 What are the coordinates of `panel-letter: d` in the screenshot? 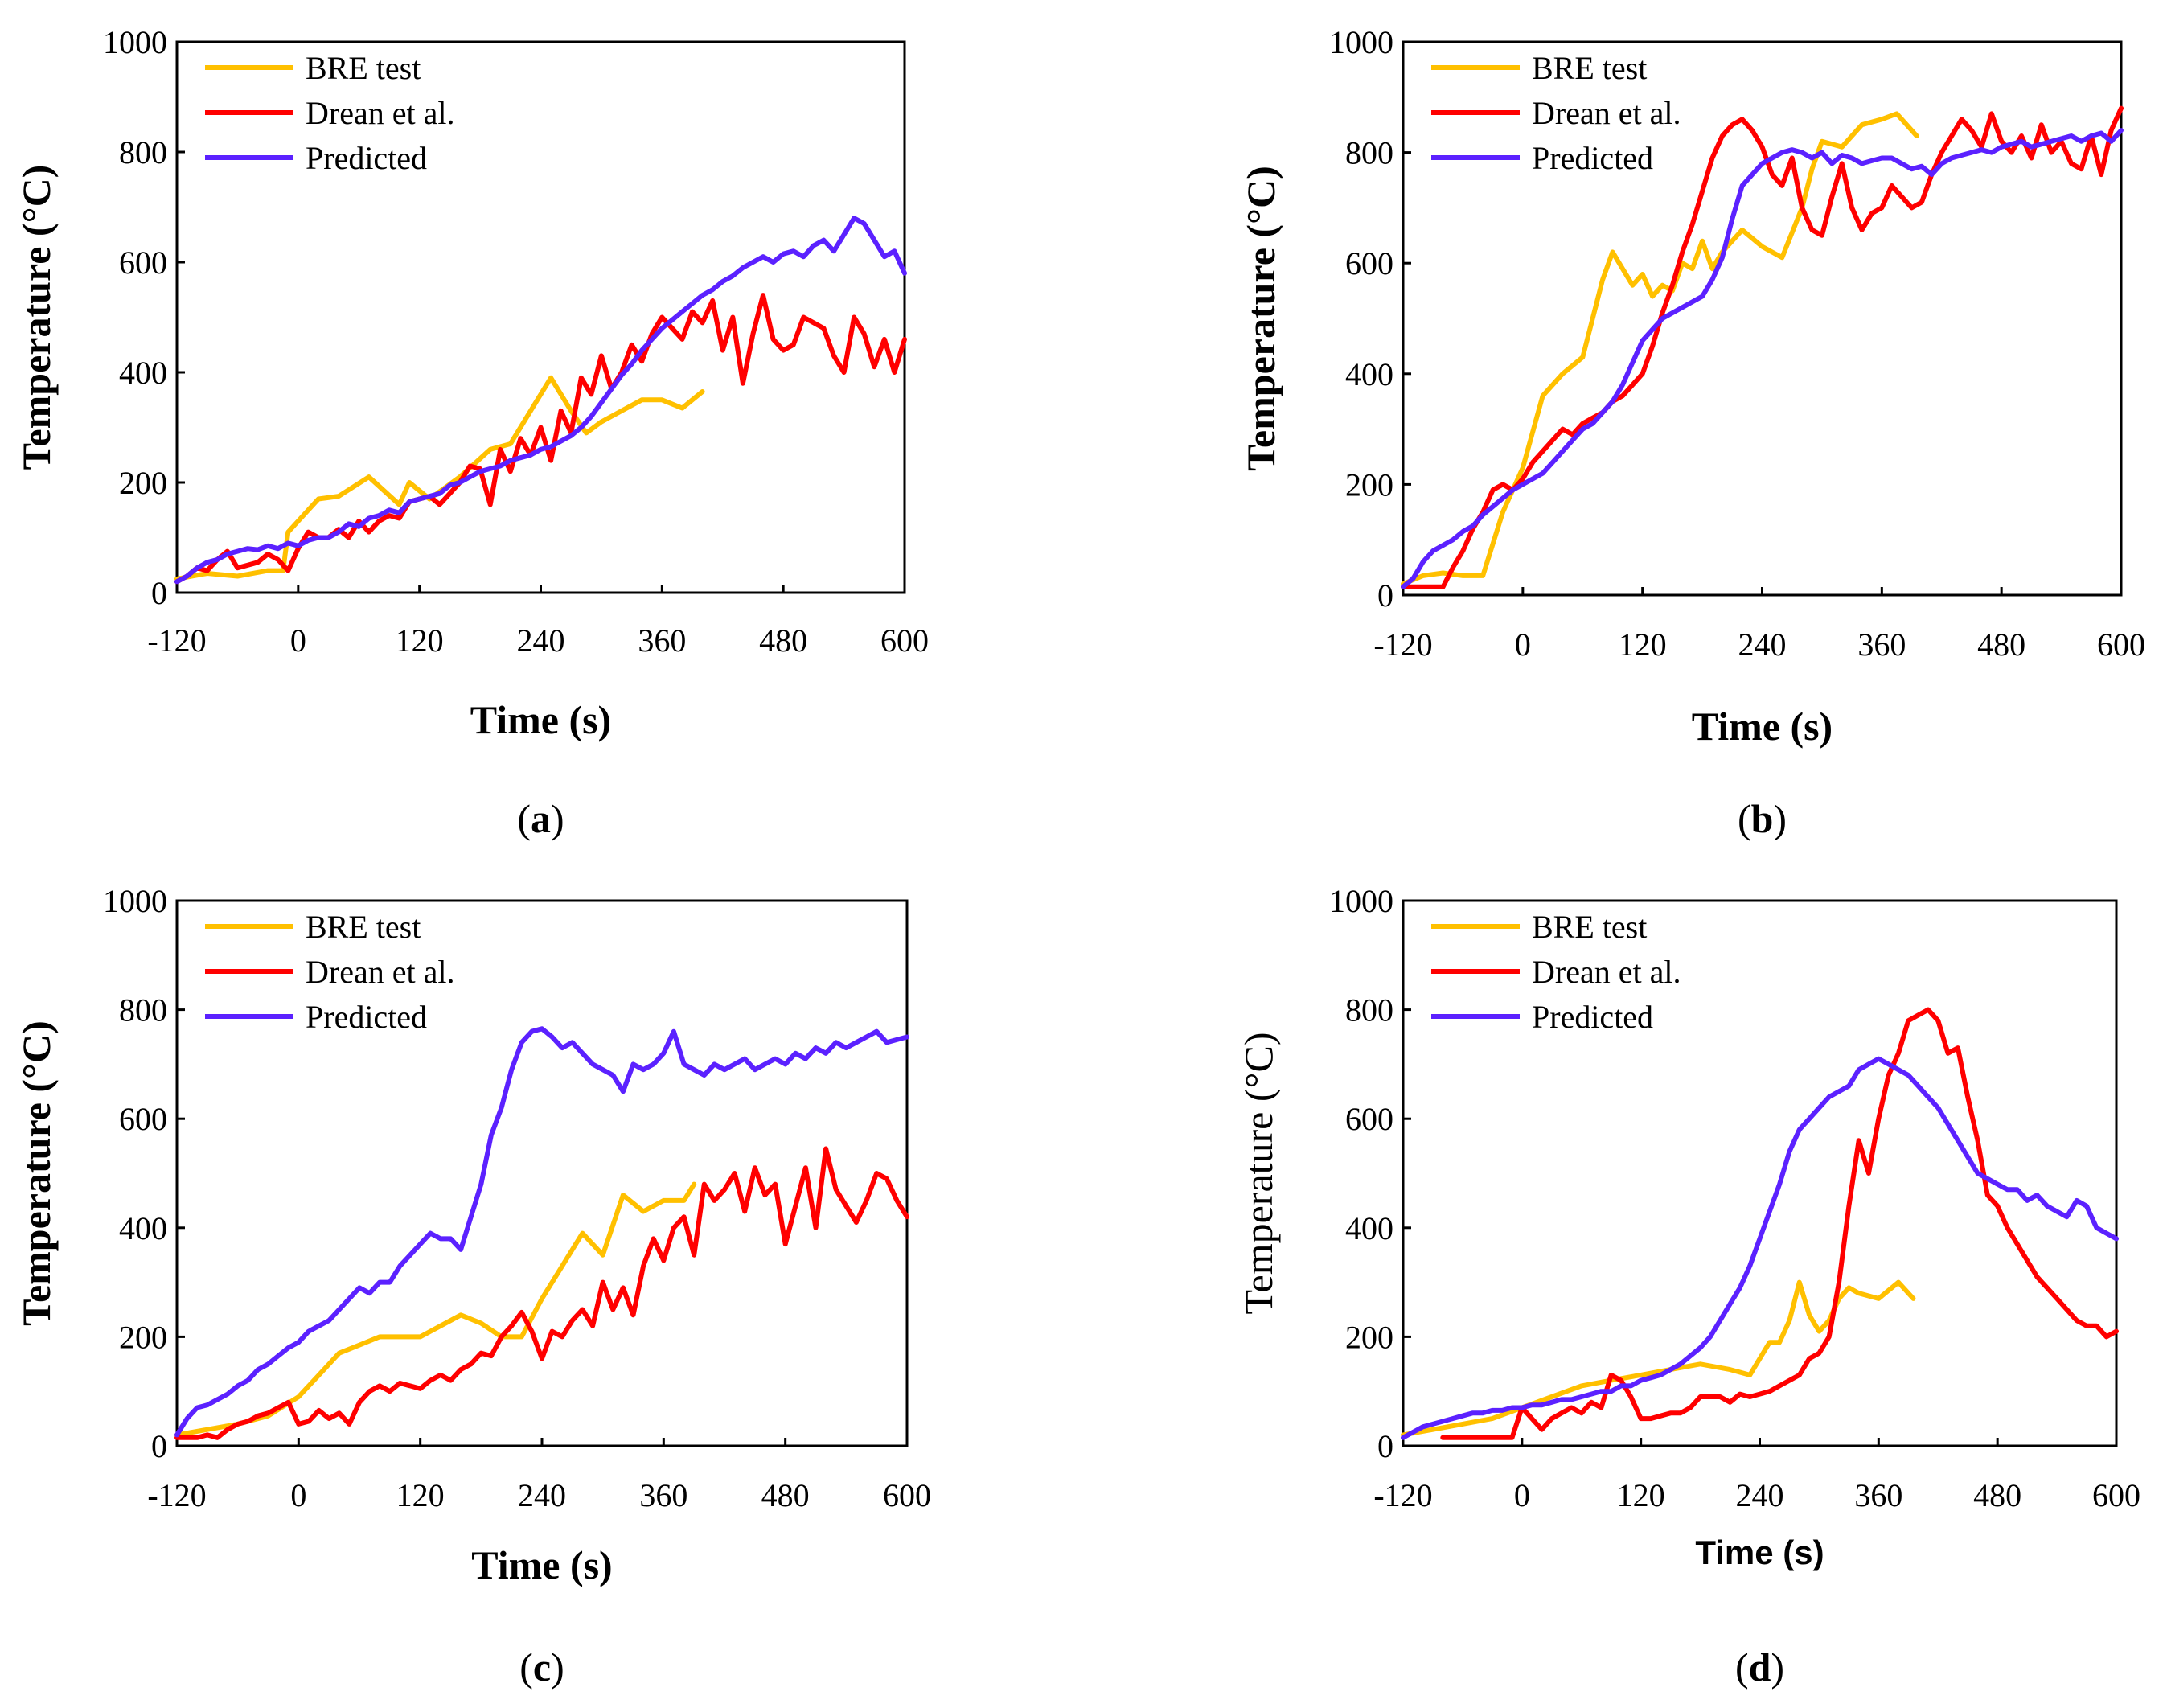 It's located at (1760, 1667).